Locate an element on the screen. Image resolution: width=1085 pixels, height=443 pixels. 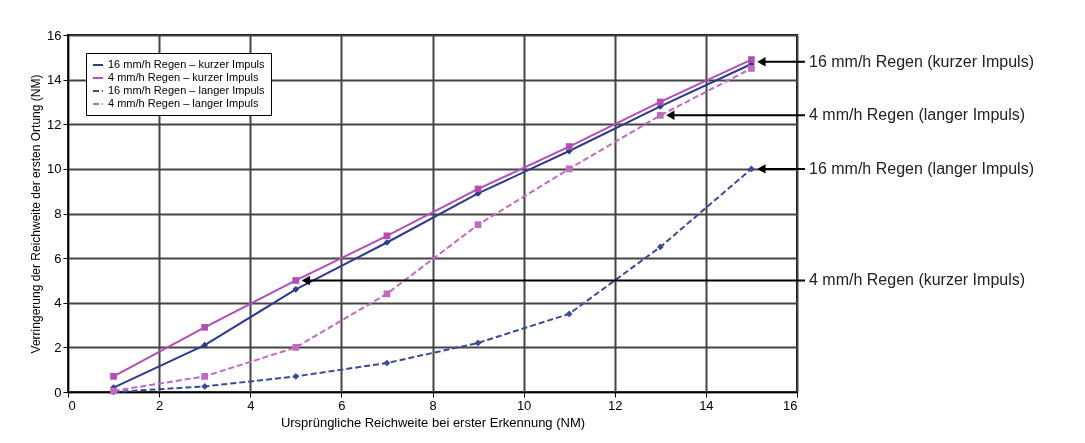
y-tick-label: 2 is located at coordinates (58, 347).